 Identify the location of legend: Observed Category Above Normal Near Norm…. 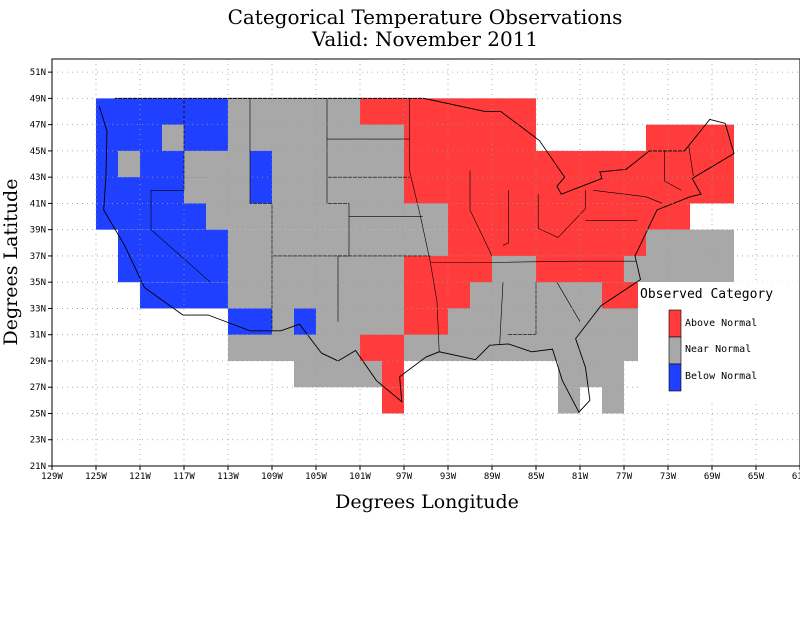
(718, 341).